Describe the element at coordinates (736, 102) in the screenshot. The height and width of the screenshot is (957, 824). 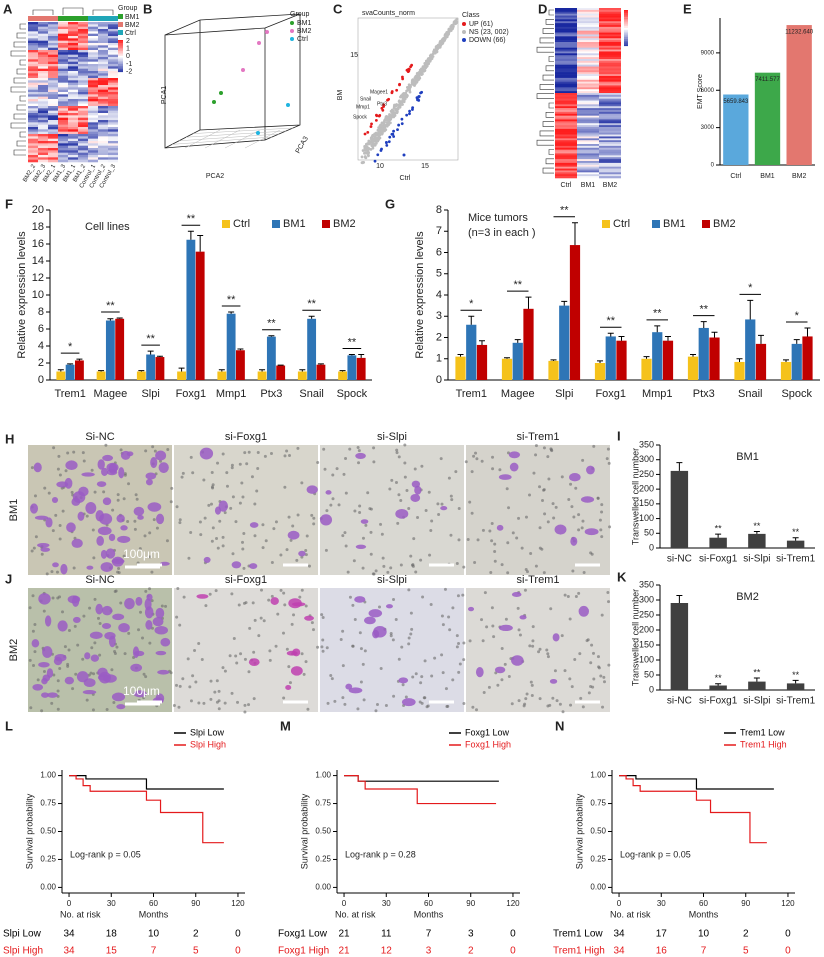
I see `value-label: 5659.843` at that location.